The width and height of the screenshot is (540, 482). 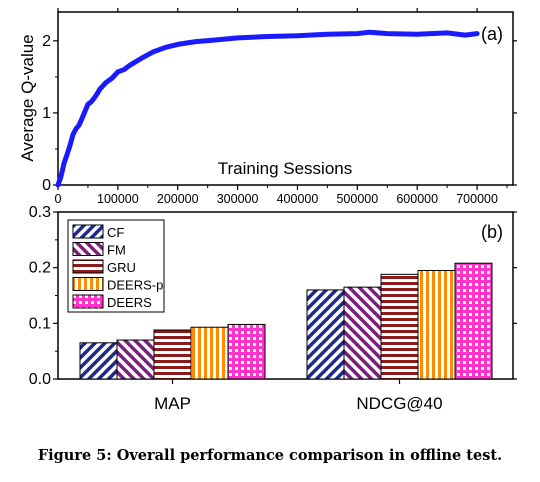 What do you see at coordinates (285, 168) in the screenshot?
I see `panel-a-x-axis-label: Training Sessions` at bounding box center [285, 168].